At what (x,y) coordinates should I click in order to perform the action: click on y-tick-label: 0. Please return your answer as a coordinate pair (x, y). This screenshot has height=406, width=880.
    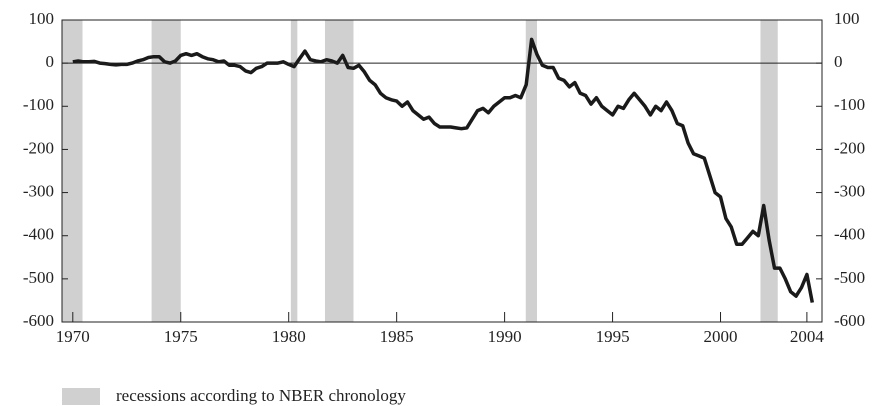
    Looking at the image, I should click on (50, 61).